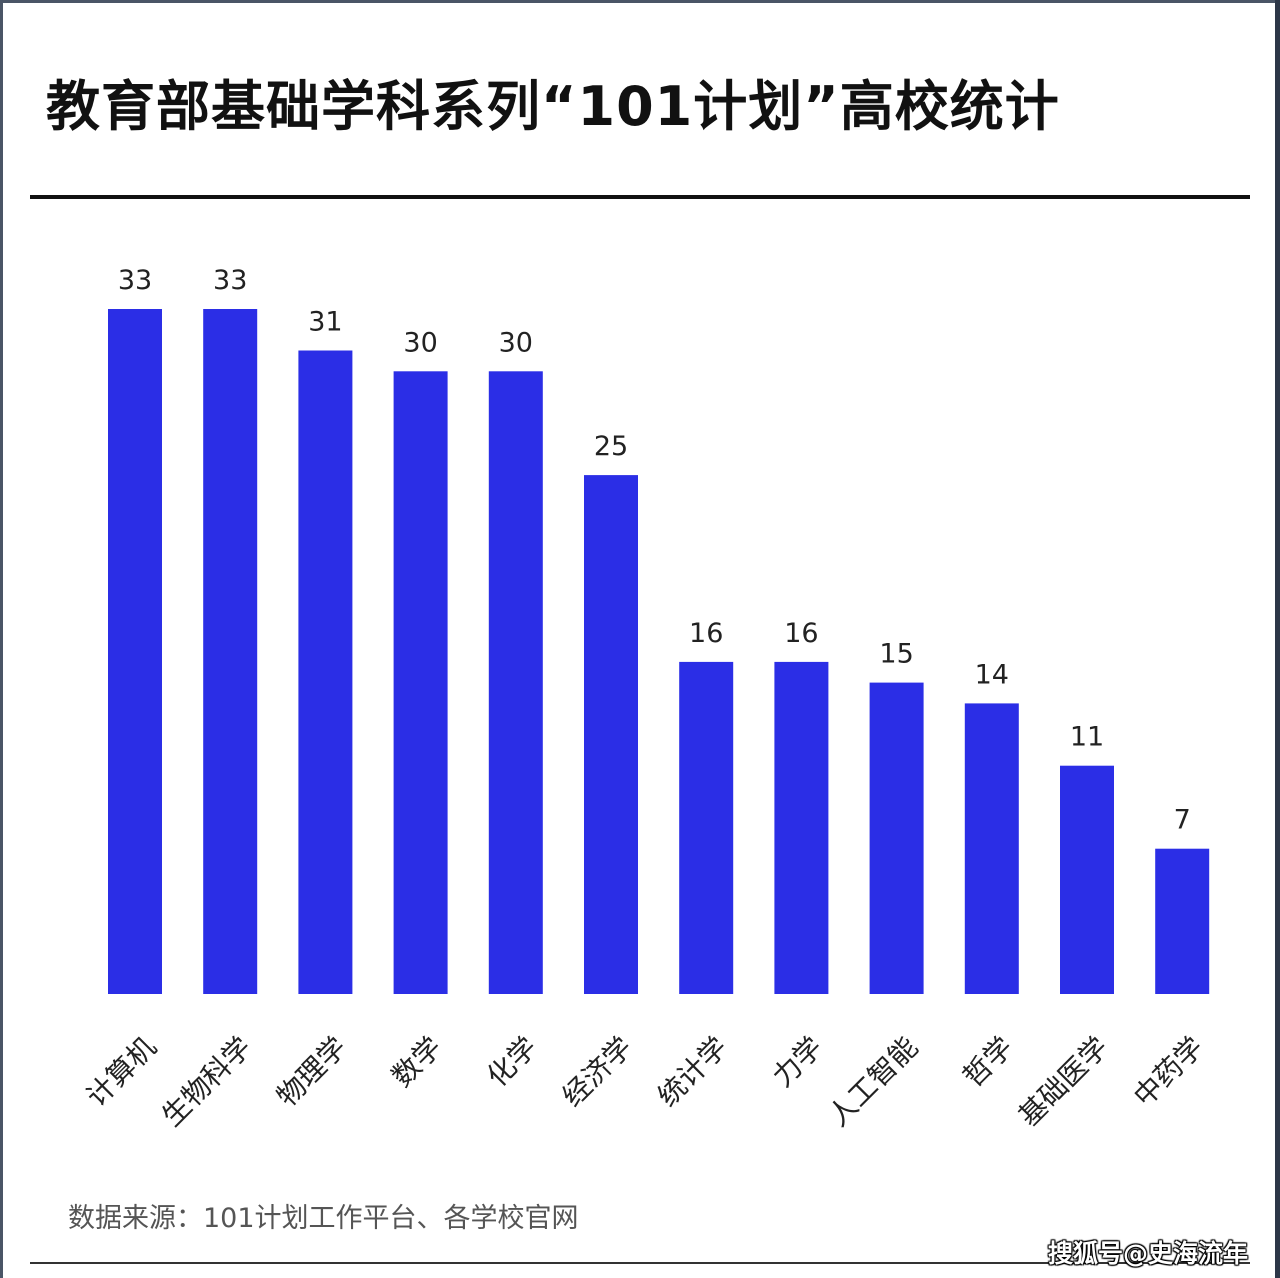 The width and height of the screenshot is (1280, 1278). I want to click on value-label: 7, so click(1182, 820).